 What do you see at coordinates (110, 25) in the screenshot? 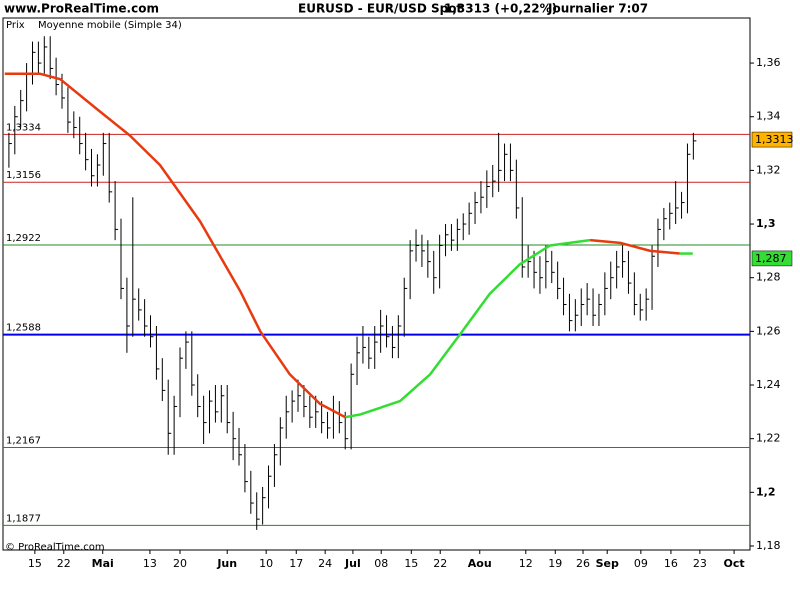
I see `legend-entry: Moyenne mobile (Simple 34)` at bounding box center [110, 25].